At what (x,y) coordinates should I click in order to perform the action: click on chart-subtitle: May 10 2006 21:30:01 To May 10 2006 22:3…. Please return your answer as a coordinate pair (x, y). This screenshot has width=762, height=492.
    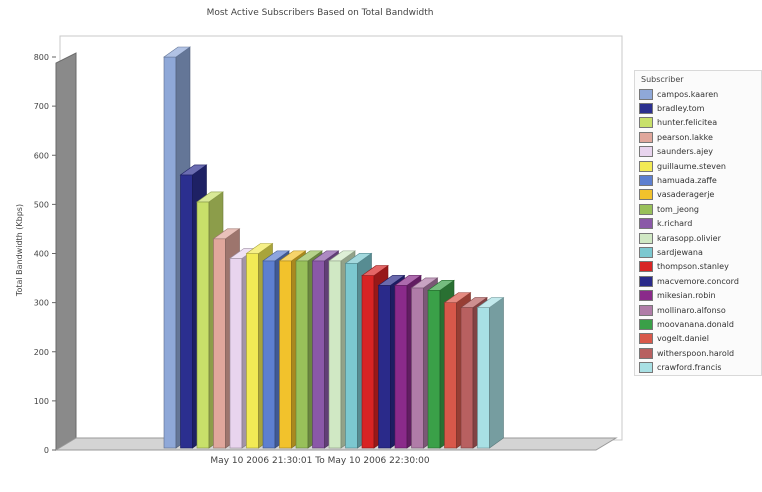
    Looking at the image, I should click on (320, 461).